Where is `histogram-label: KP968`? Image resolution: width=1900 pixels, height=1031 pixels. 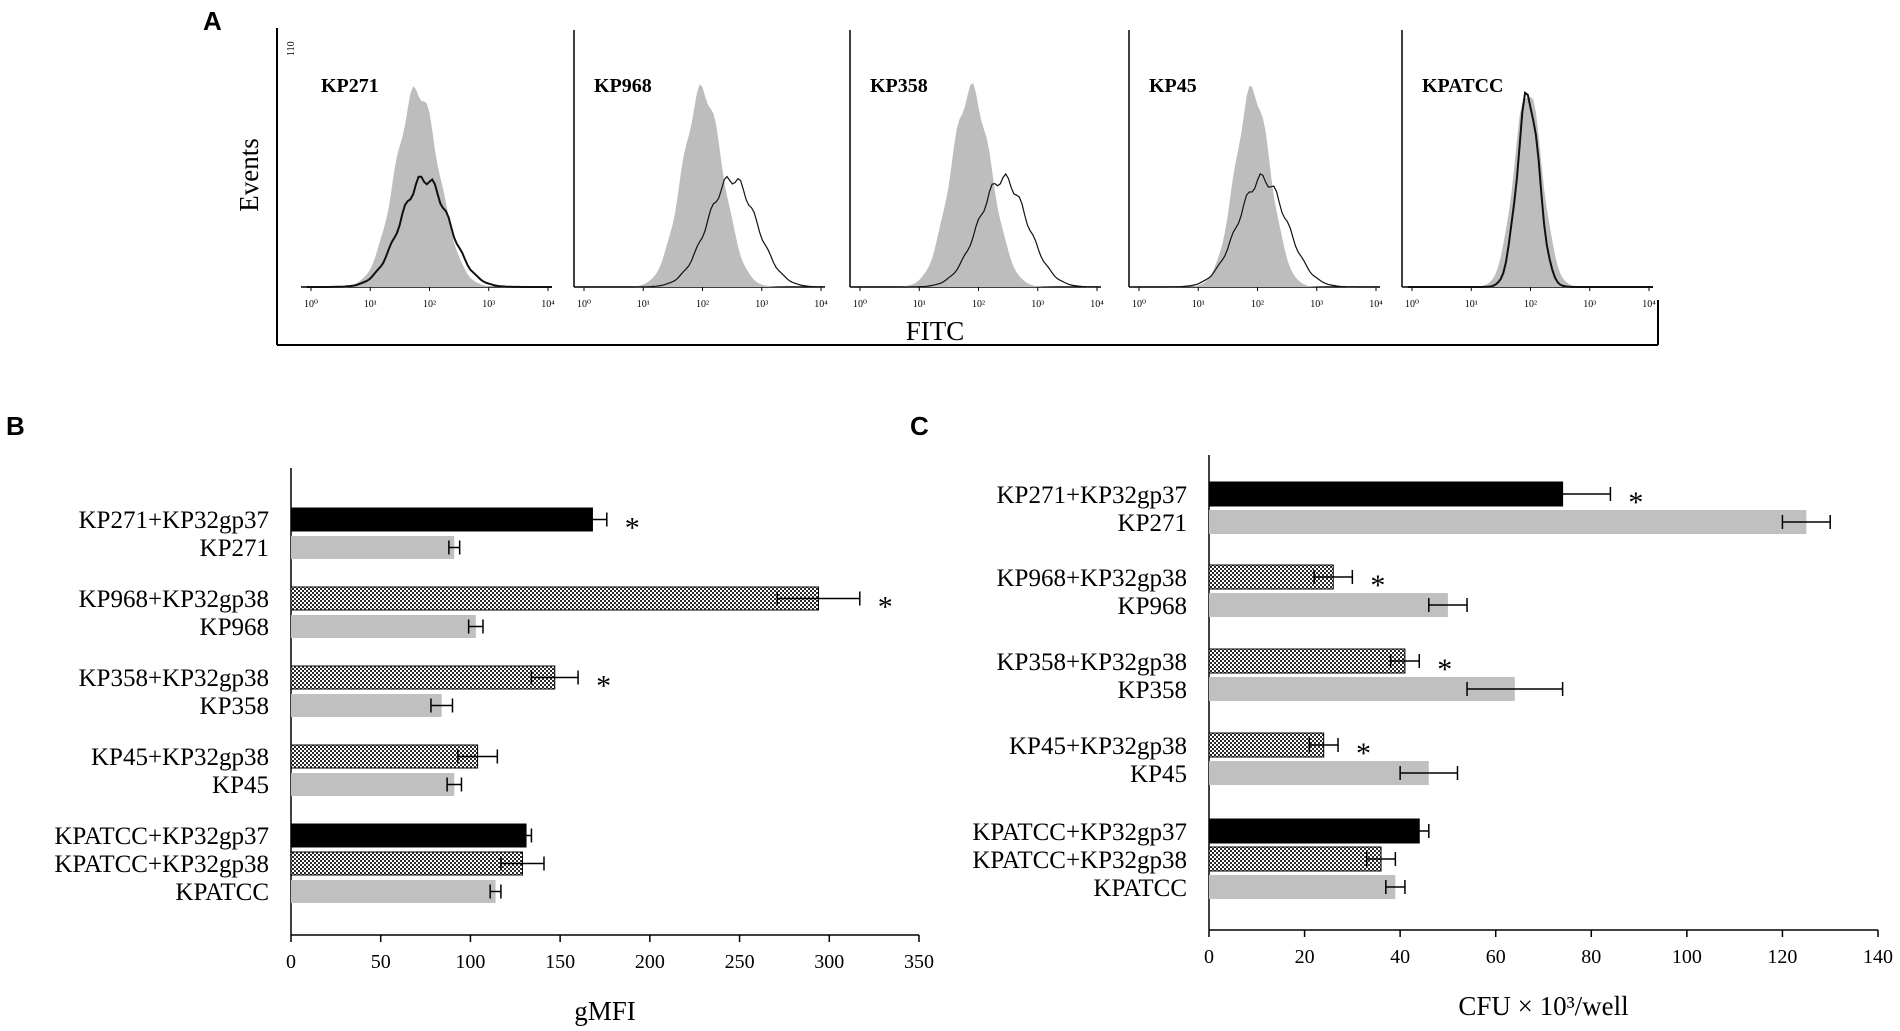
histogram-label: KP968 is located at coordinates (623, 86).